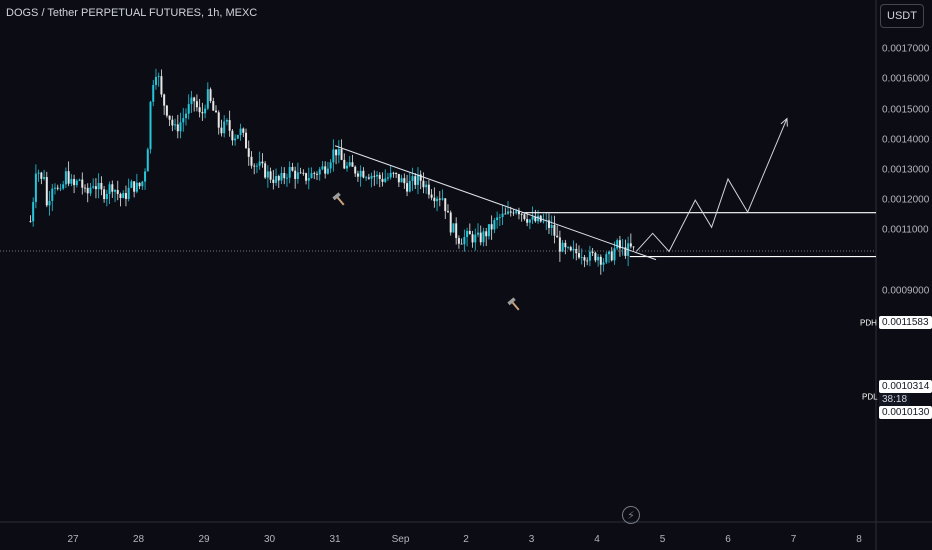 Image resolution: width=932 pixels, height=550 pixels. What do you see at coordinates (906, 79) in the screenshot?
I see `y-tick-label: 0.0016000` at bounding box center [906, 79].